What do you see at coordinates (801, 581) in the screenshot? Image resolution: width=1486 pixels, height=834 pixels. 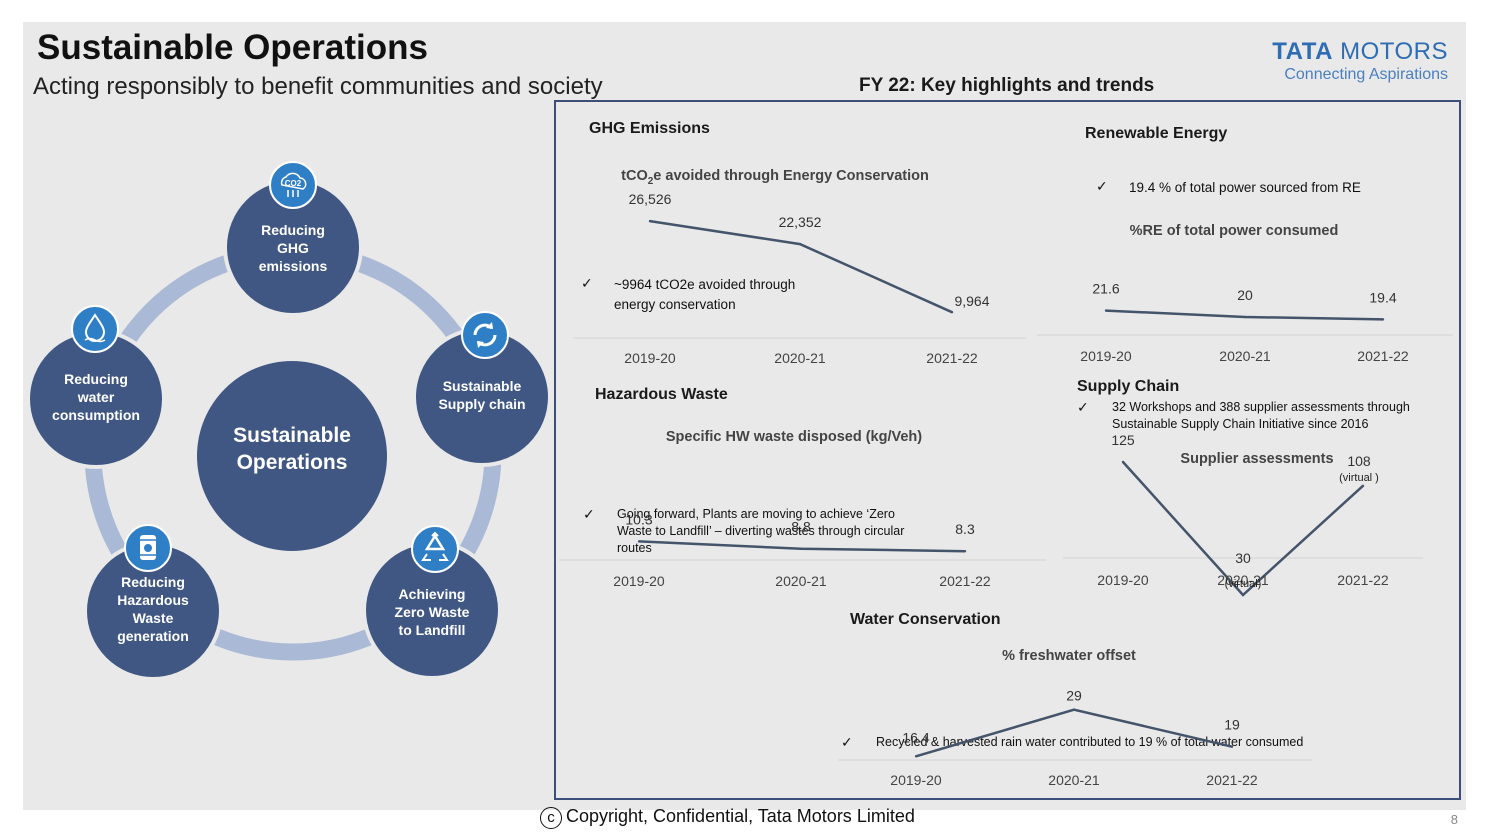 I see `hw-tick-label: 2020-21` at bounding box center [801, 581].